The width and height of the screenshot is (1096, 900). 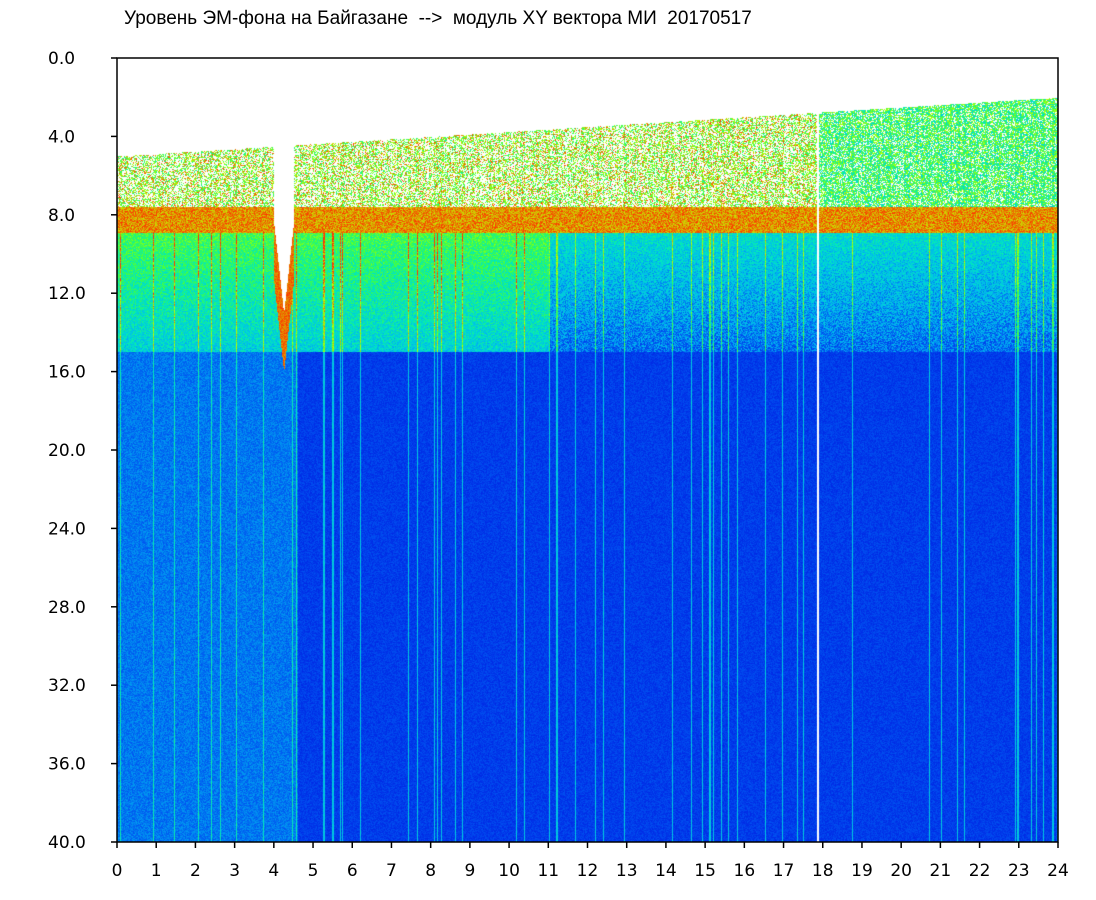 What do you see at coordinates (588, 871) in the screenshot?
I see `x-tick-label: 12` at bounding box center [588, 871].